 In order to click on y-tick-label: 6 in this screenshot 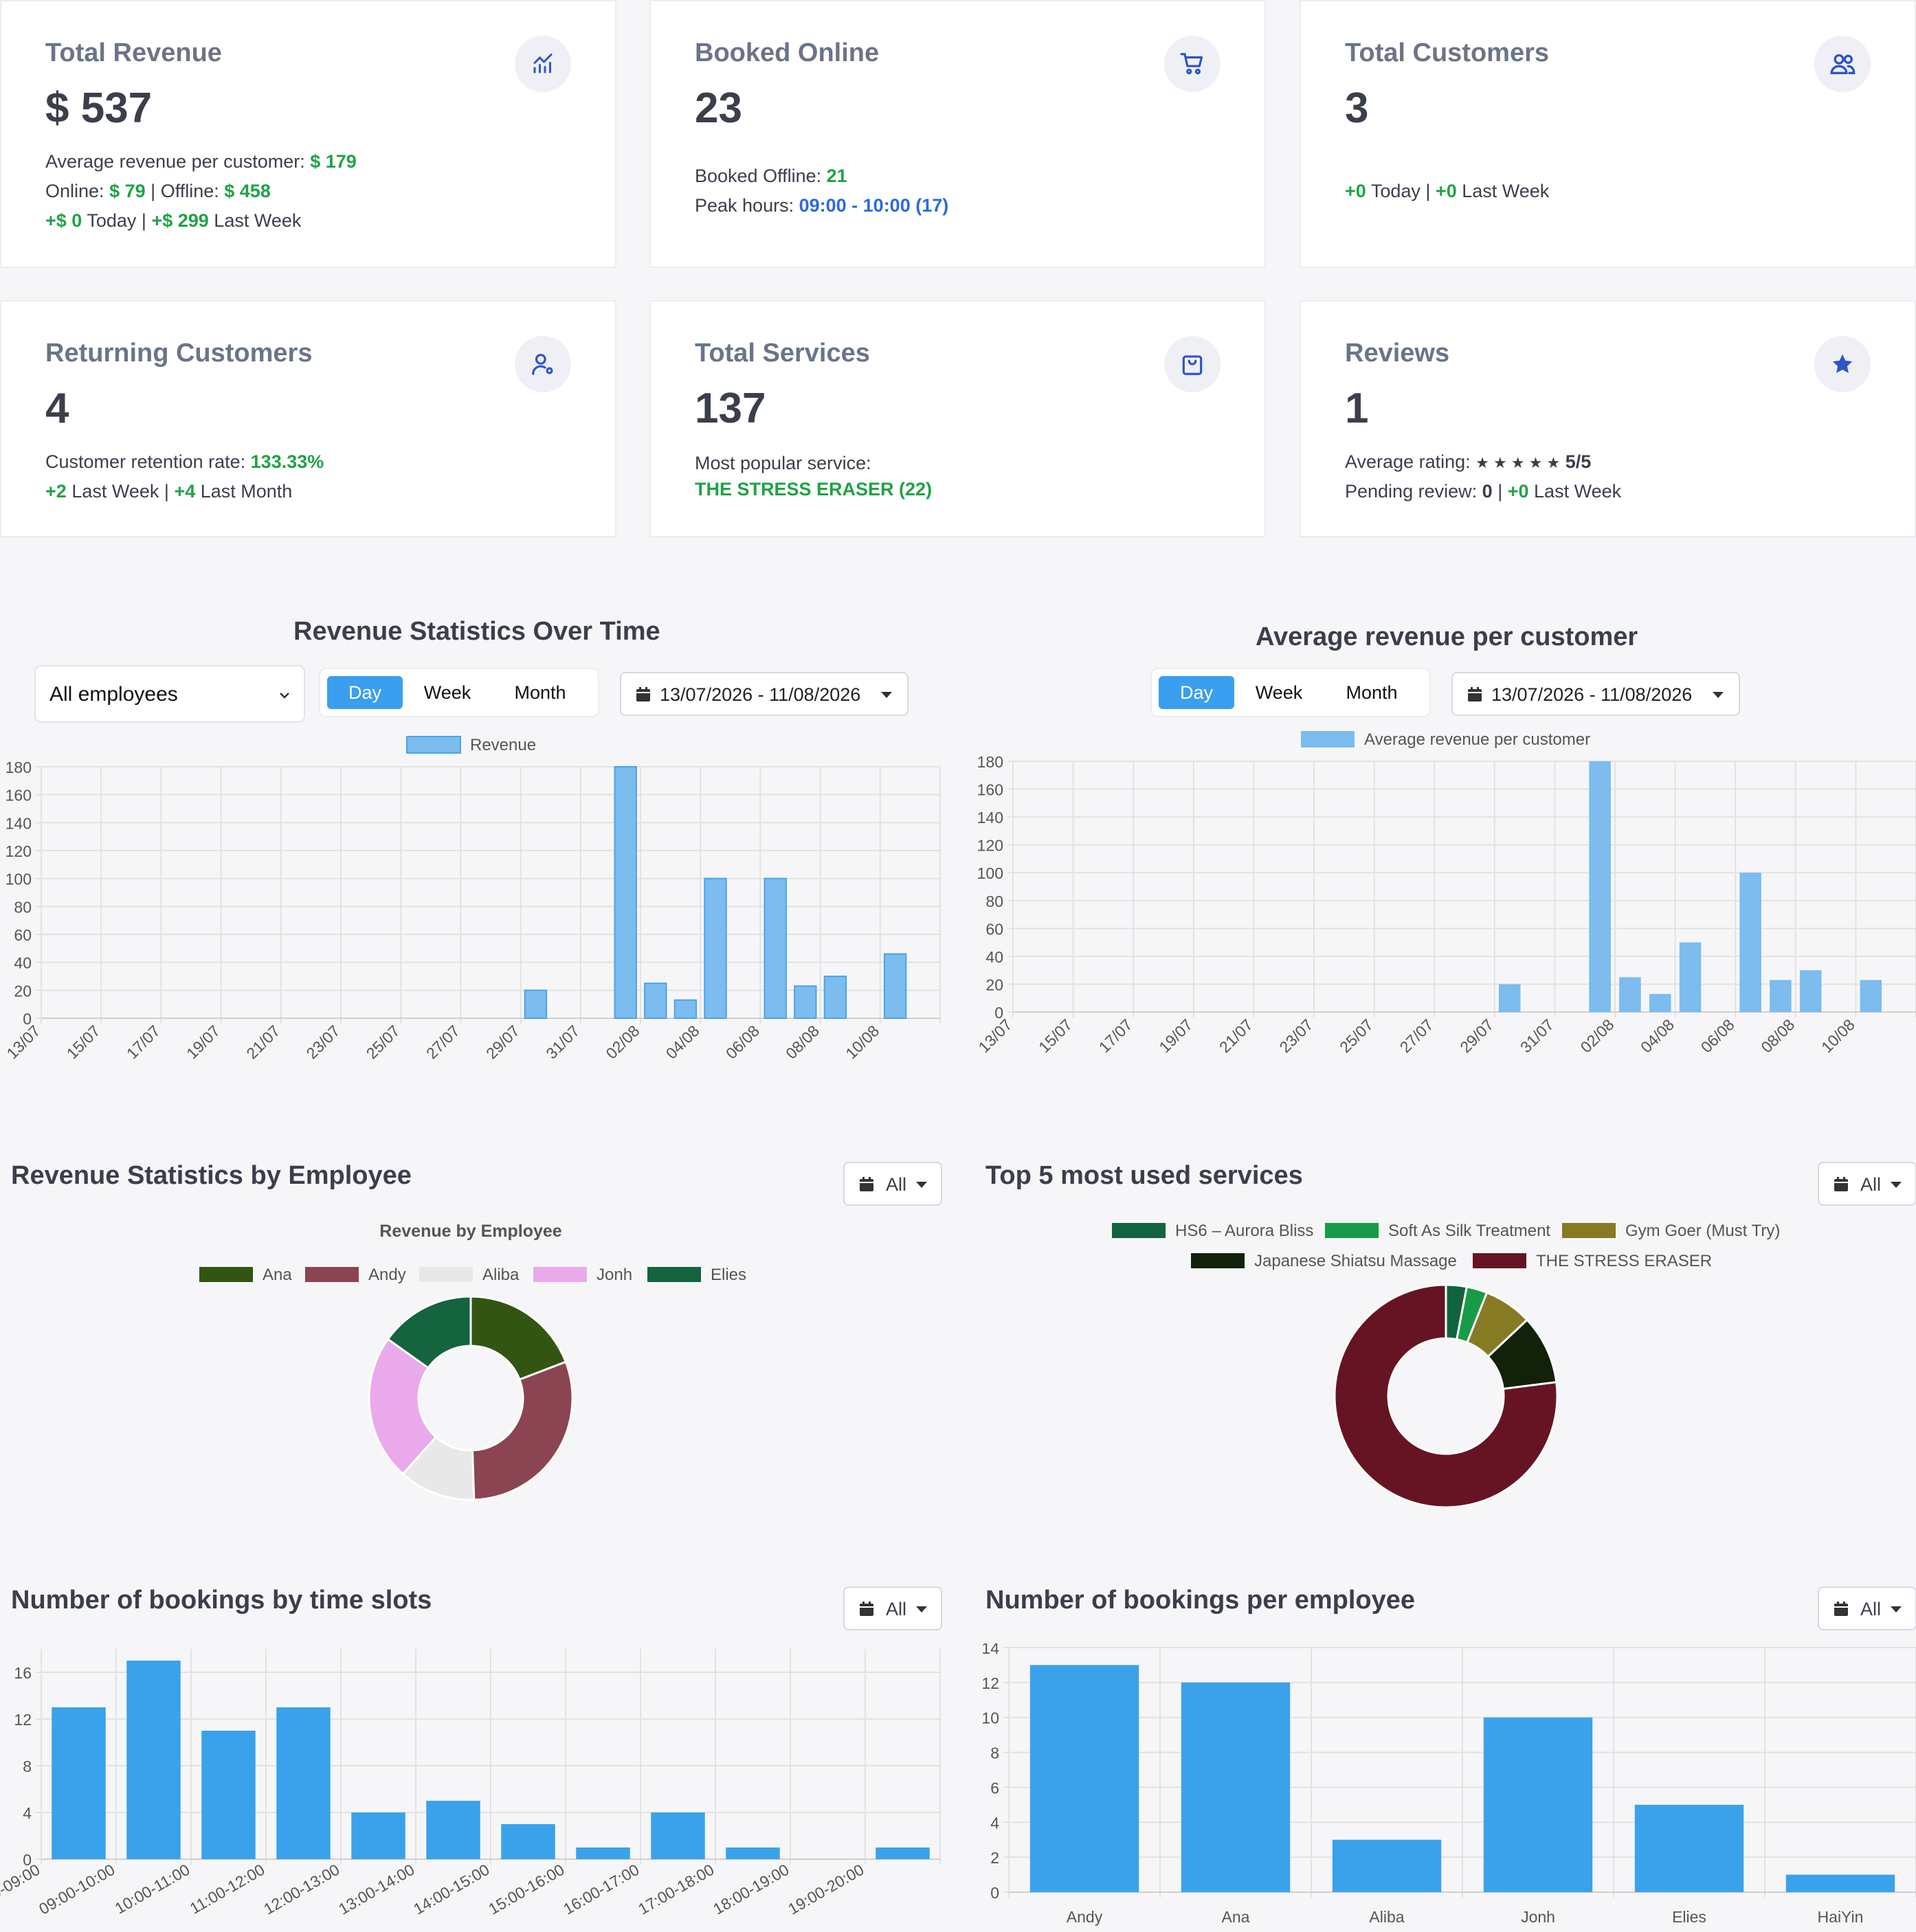, I will do `click(994, 1788)`.